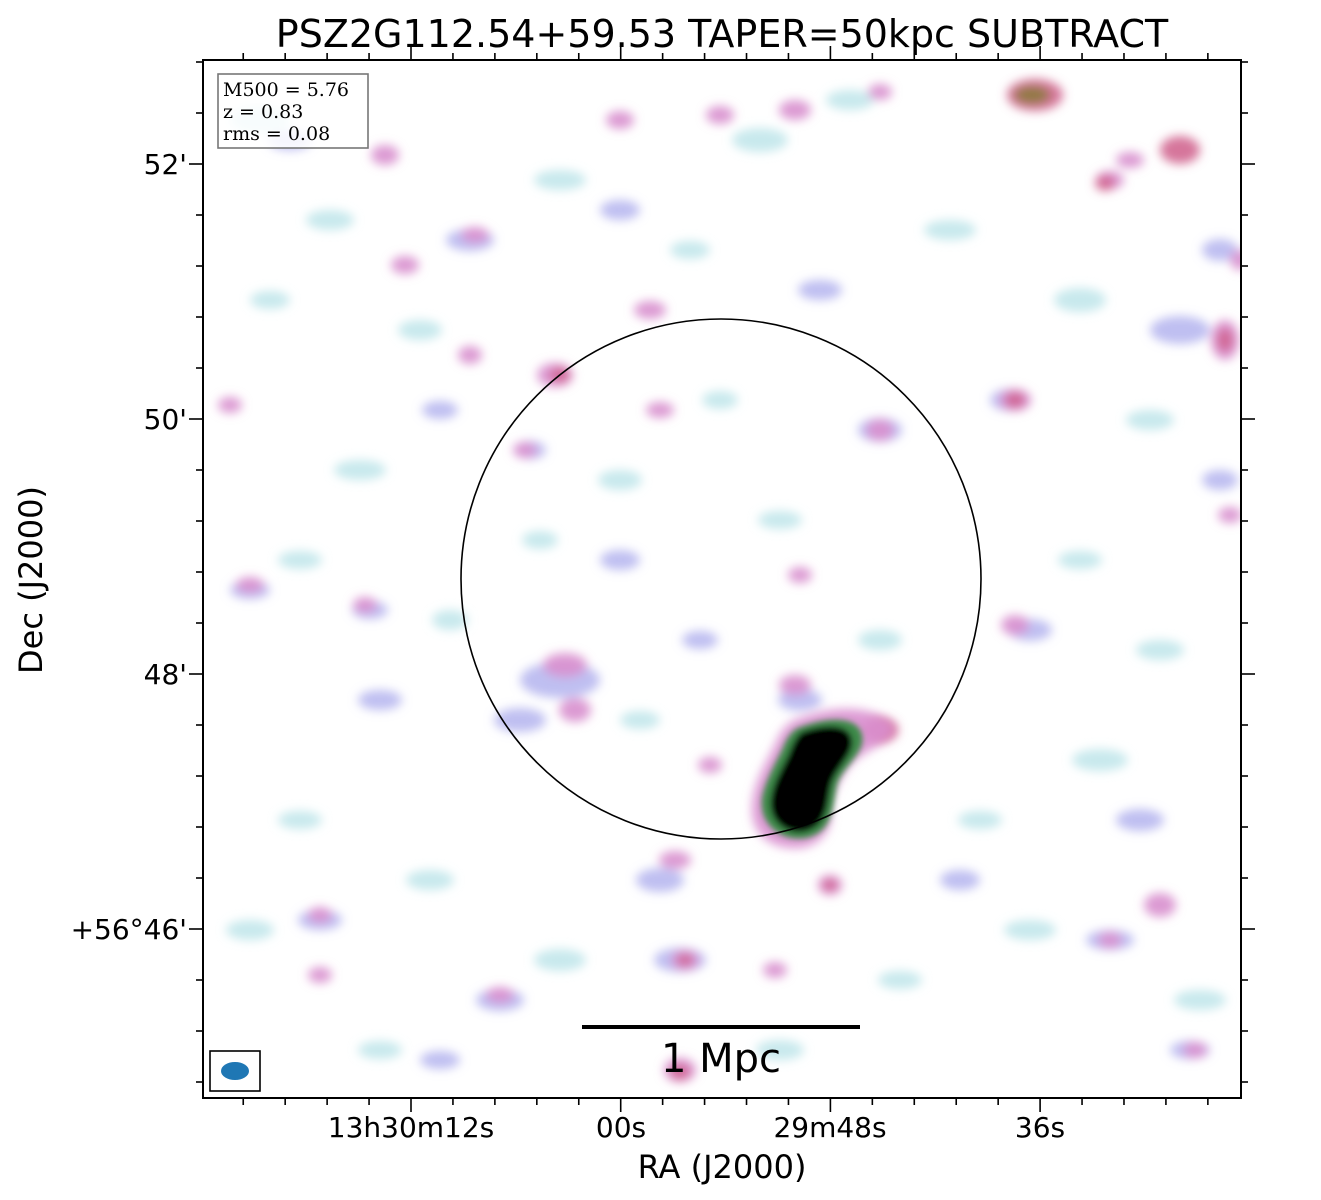 The image size is (1321, 1200). I want to click on x-tick-label-13h30m12s: 13h30m12s, so click(411, 1127).